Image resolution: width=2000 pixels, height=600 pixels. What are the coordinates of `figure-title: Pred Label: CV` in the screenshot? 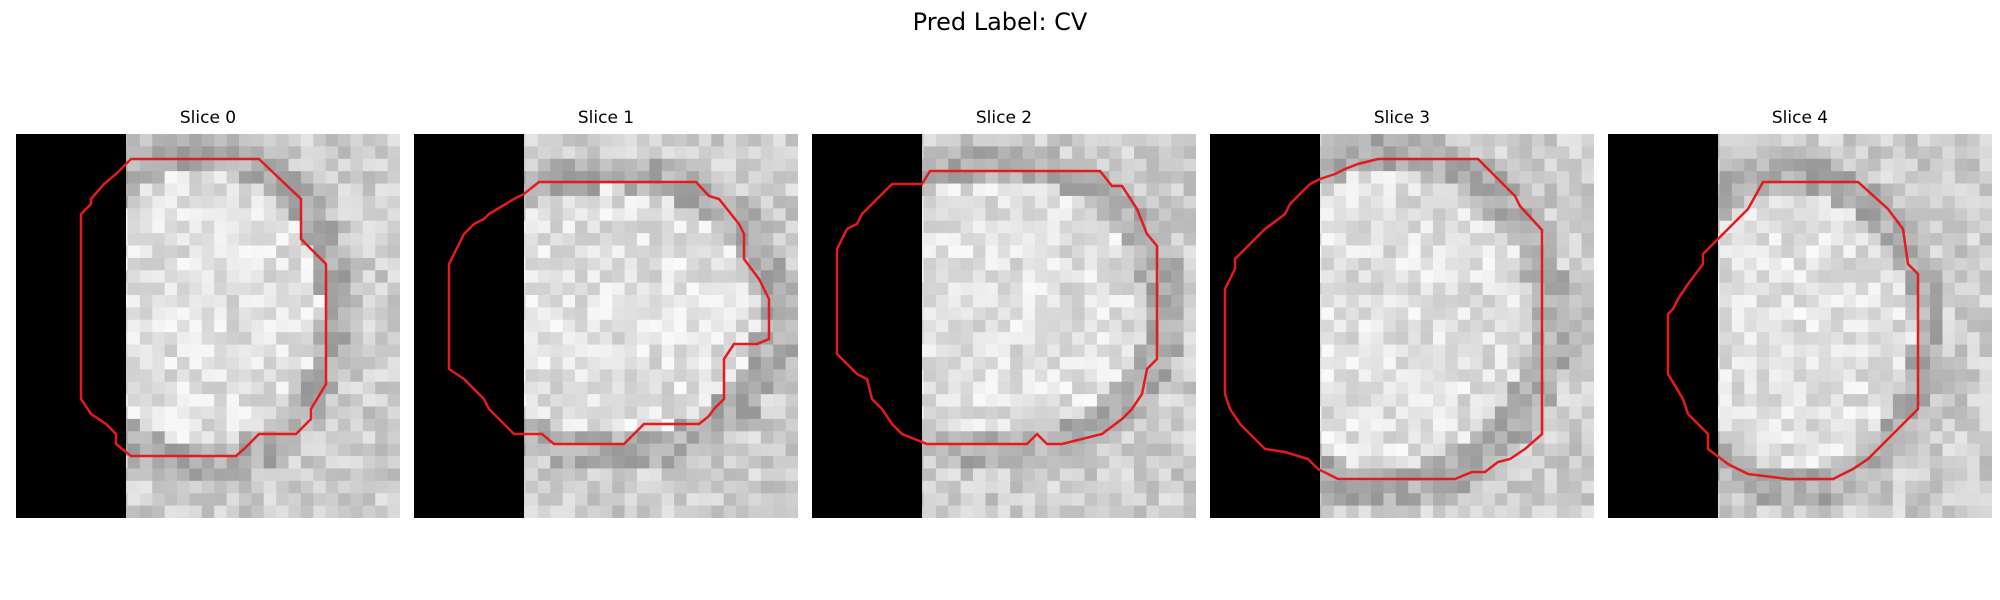 It's located at (1000, 22).